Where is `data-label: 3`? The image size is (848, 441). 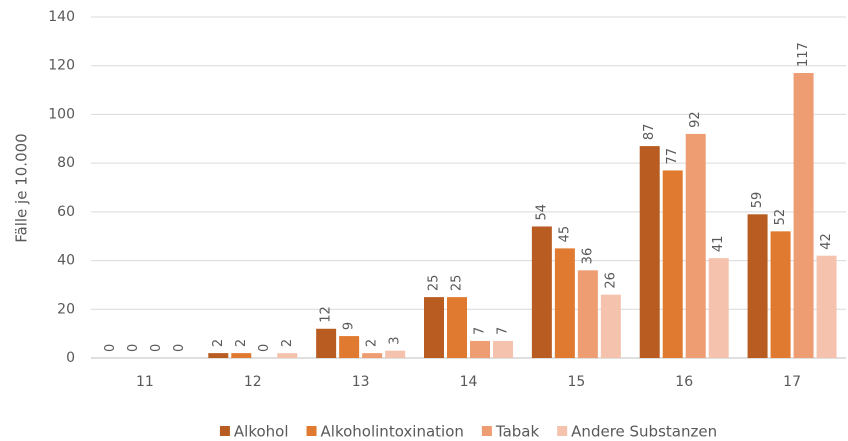
data-label: 3 is located at coordinates (395, 340).